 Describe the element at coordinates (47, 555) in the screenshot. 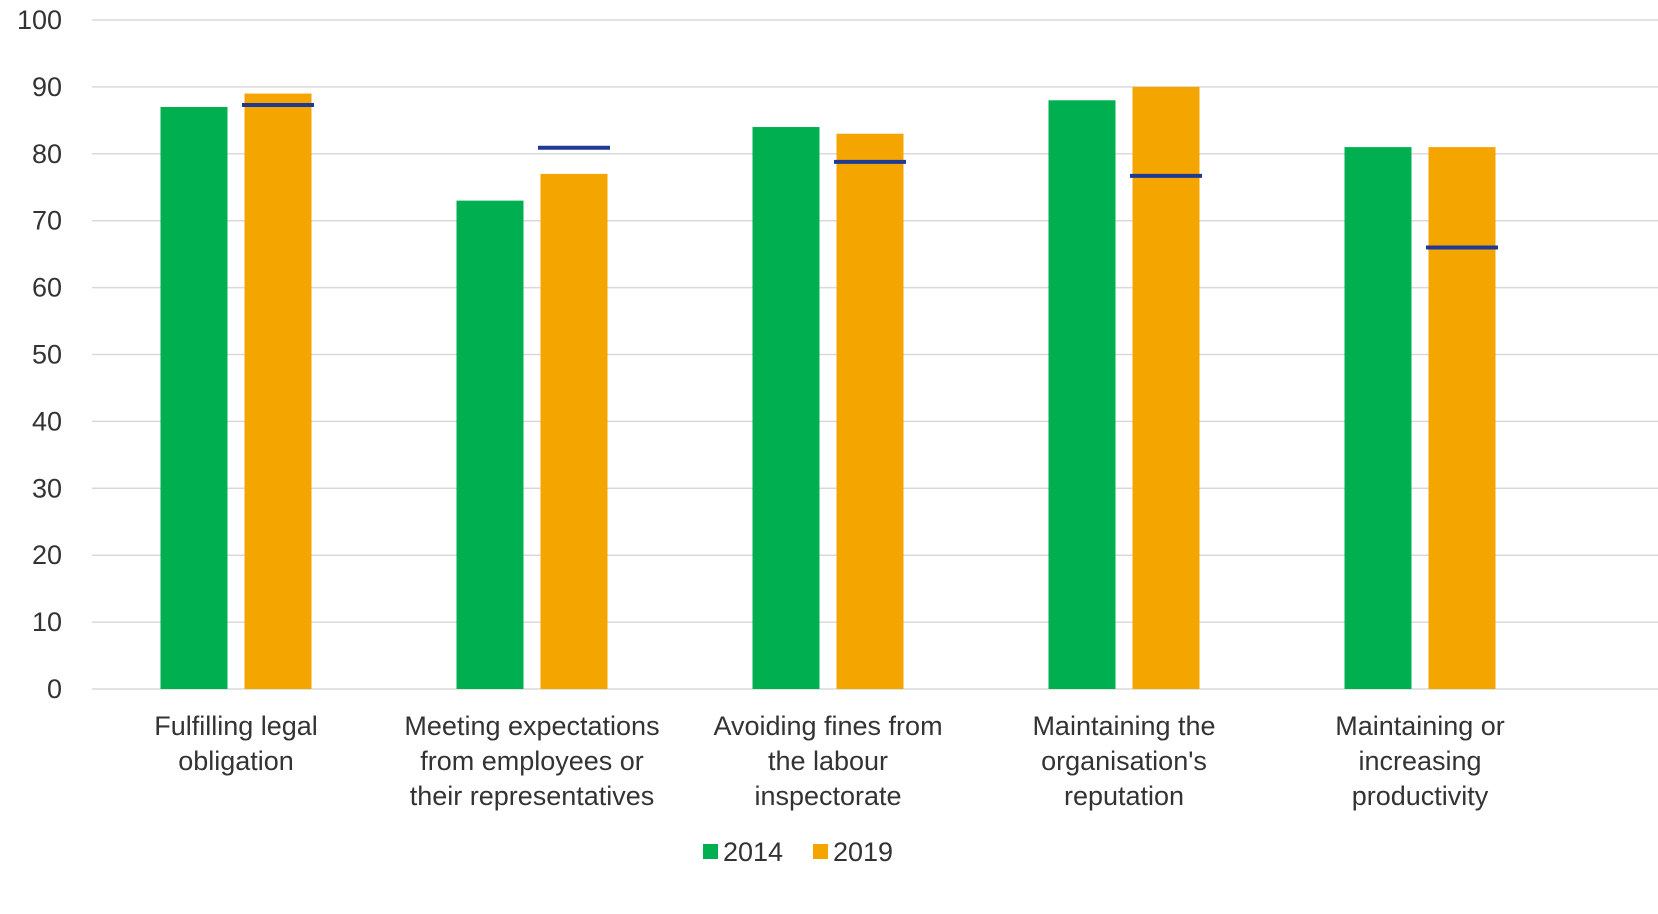

I see `y-tick-label: 20` at that location.